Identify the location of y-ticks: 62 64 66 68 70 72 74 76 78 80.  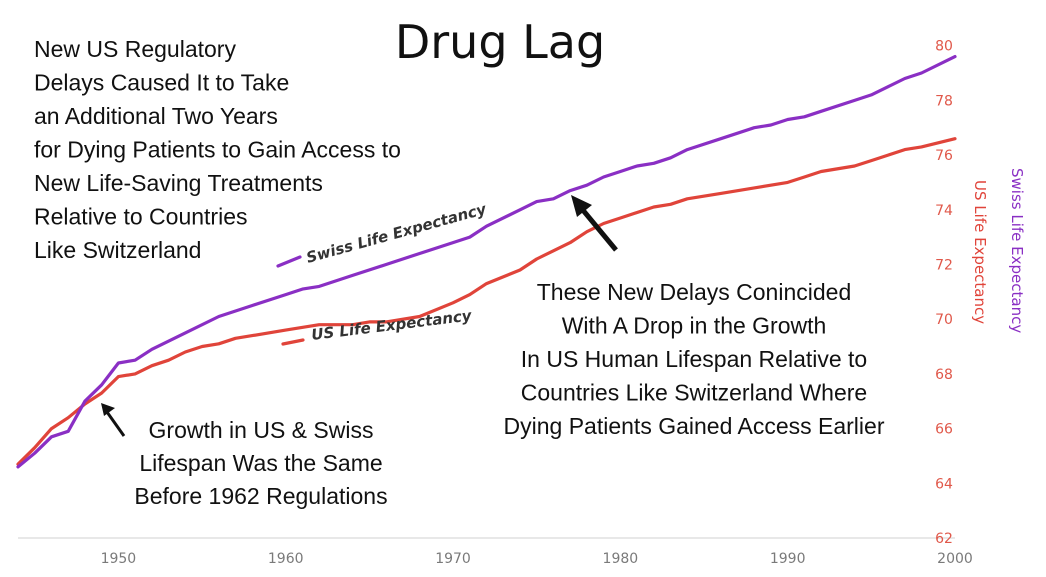
(944, 293).